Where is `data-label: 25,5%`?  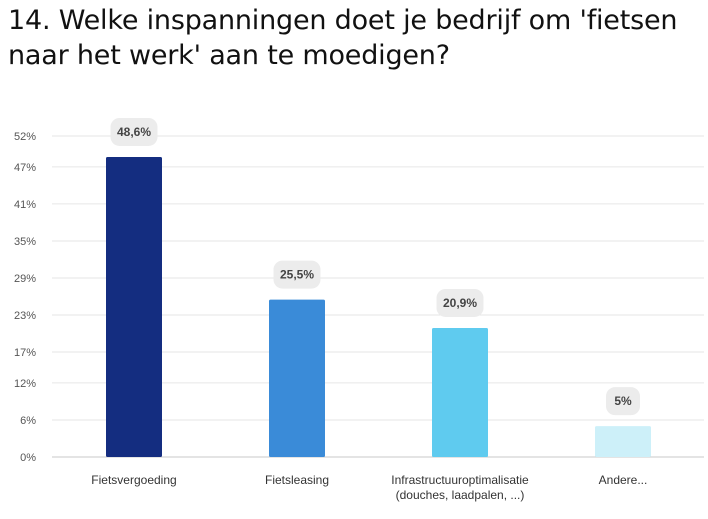 data-label: 25,5% is located at coordinates (297, 275).